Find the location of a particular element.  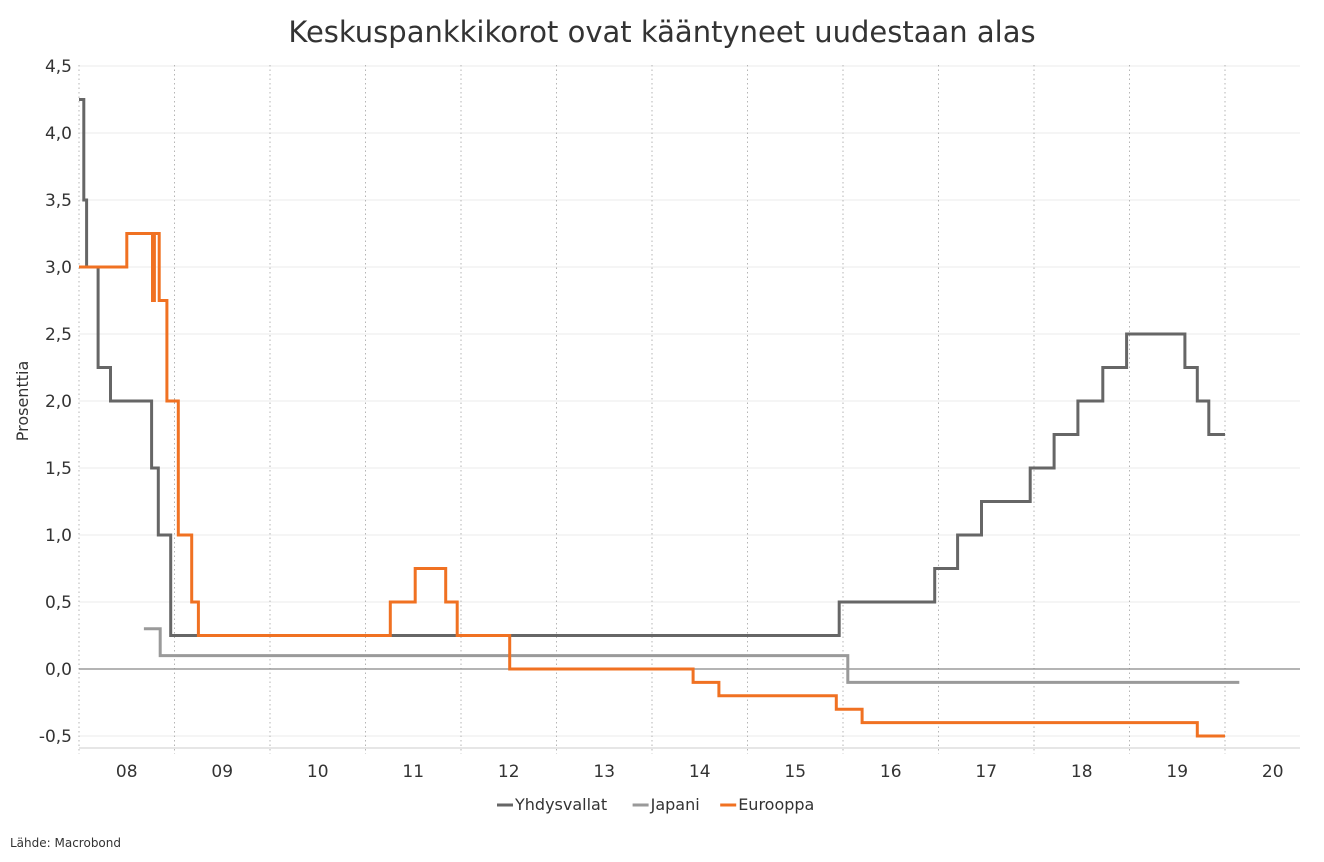

y-tick-label: 1,5 is located at coordinates (58, 469).